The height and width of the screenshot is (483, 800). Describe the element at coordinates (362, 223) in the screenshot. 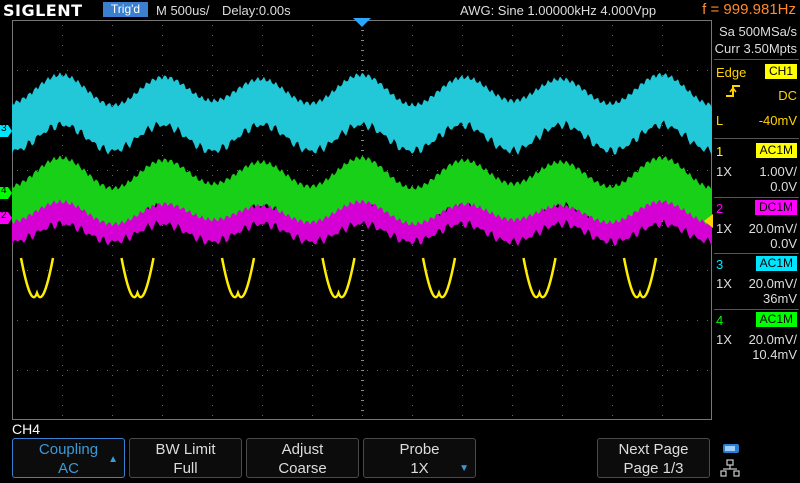

I see `ch2-waveform` at that location.